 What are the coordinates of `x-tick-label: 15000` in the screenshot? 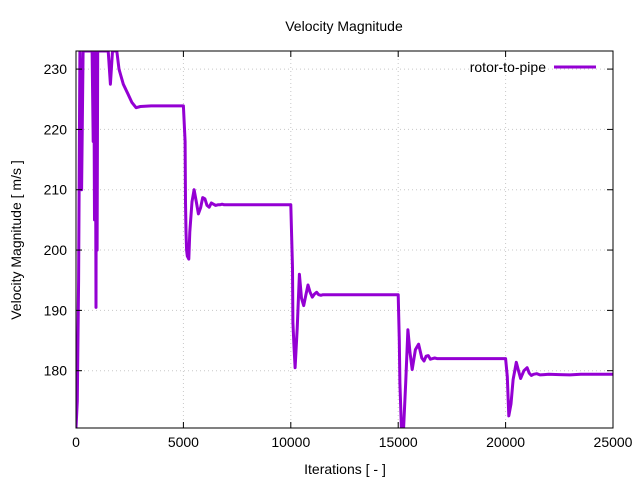 It's located at (398, 442).